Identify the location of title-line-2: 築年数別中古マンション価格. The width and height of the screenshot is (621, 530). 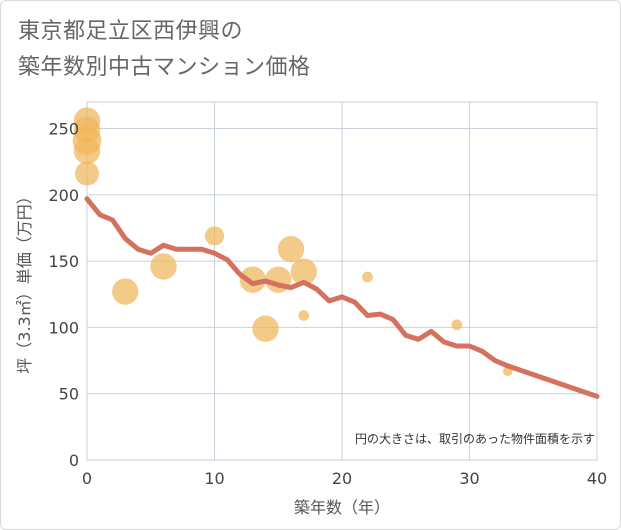
(164, 67).